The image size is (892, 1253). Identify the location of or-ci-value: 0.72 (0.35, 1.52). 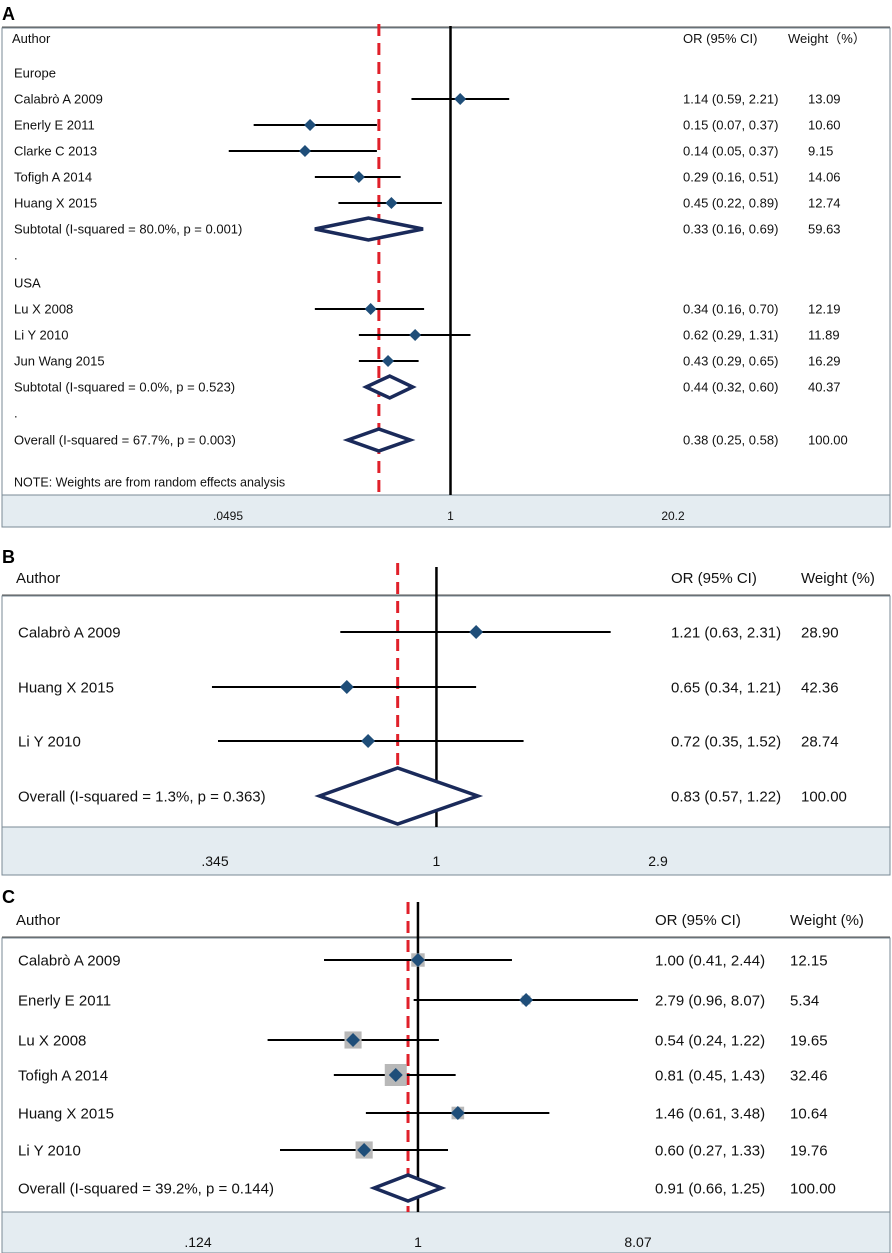
(726, 741).